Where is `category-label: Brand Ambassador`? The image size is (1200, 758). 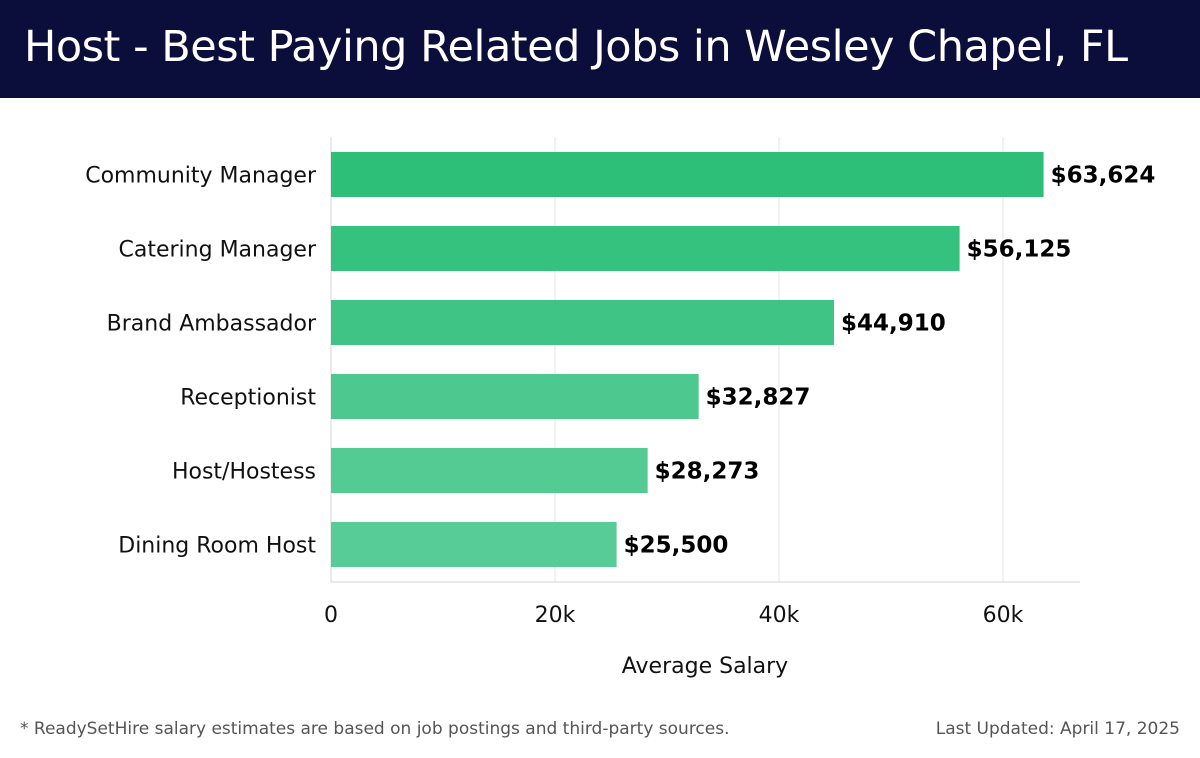
category-label: Brand Ambassador is located at coordinates (212, 324).